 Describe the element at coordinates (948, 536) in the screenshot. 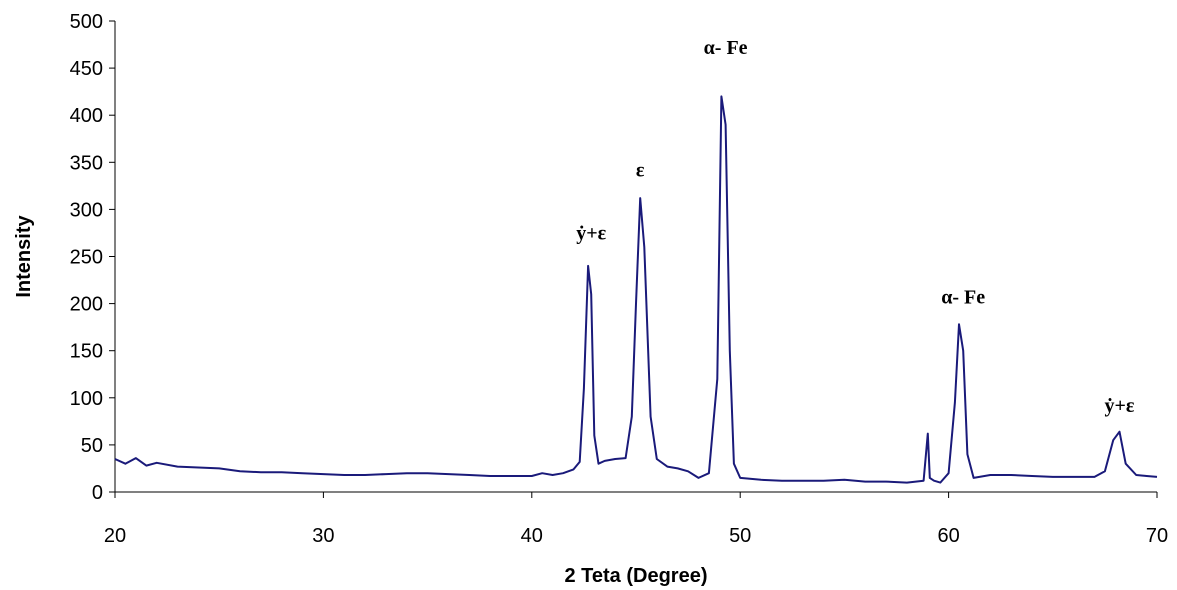

I see `x-tick-label: 60` at that location.